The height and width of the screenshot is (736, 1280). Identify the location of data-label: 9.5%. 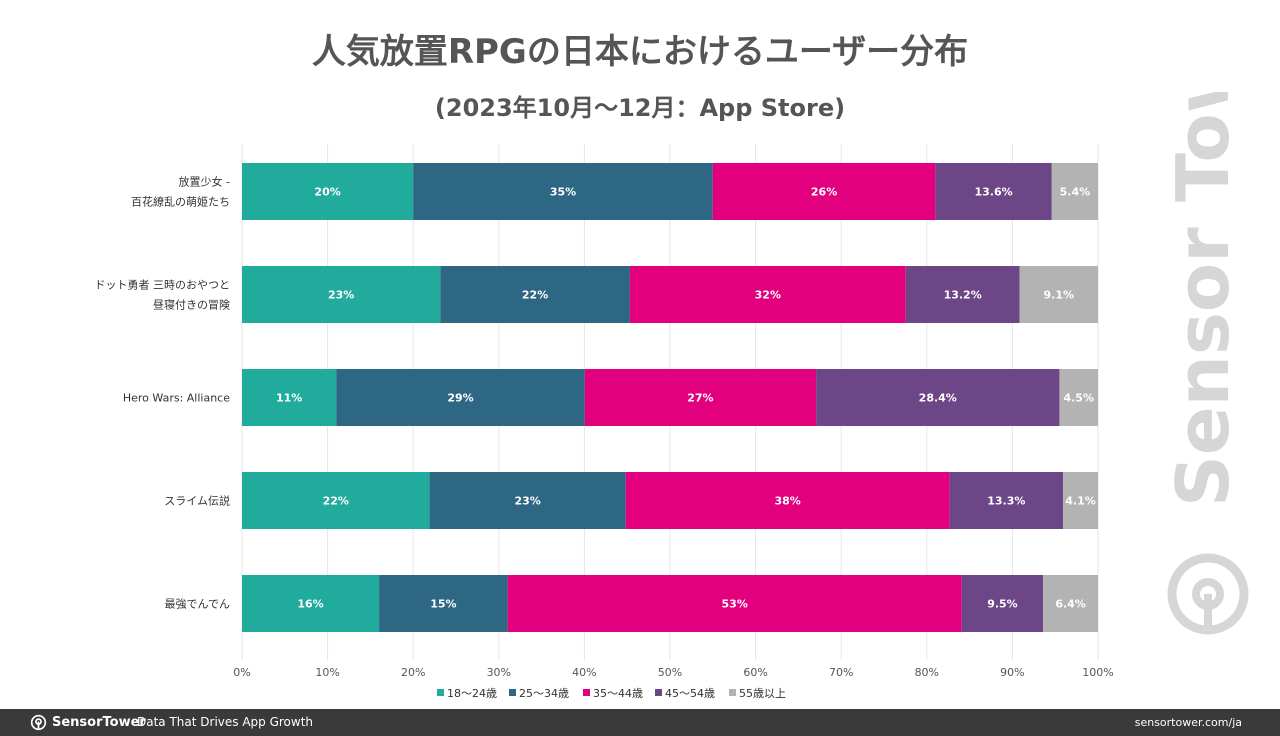
(1002, 604).